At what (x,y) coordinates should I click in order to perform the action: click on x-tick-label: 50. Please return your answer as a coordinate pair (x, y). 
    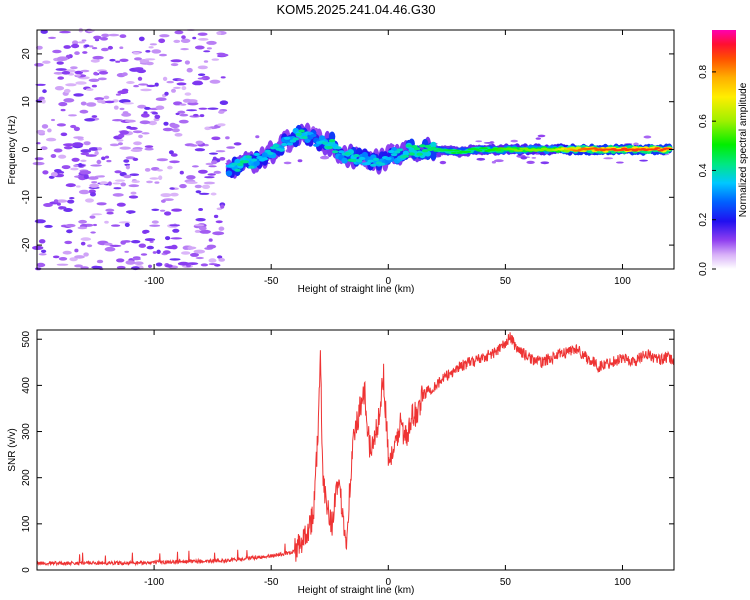
    Looking at the image, I should click on (506, 582).